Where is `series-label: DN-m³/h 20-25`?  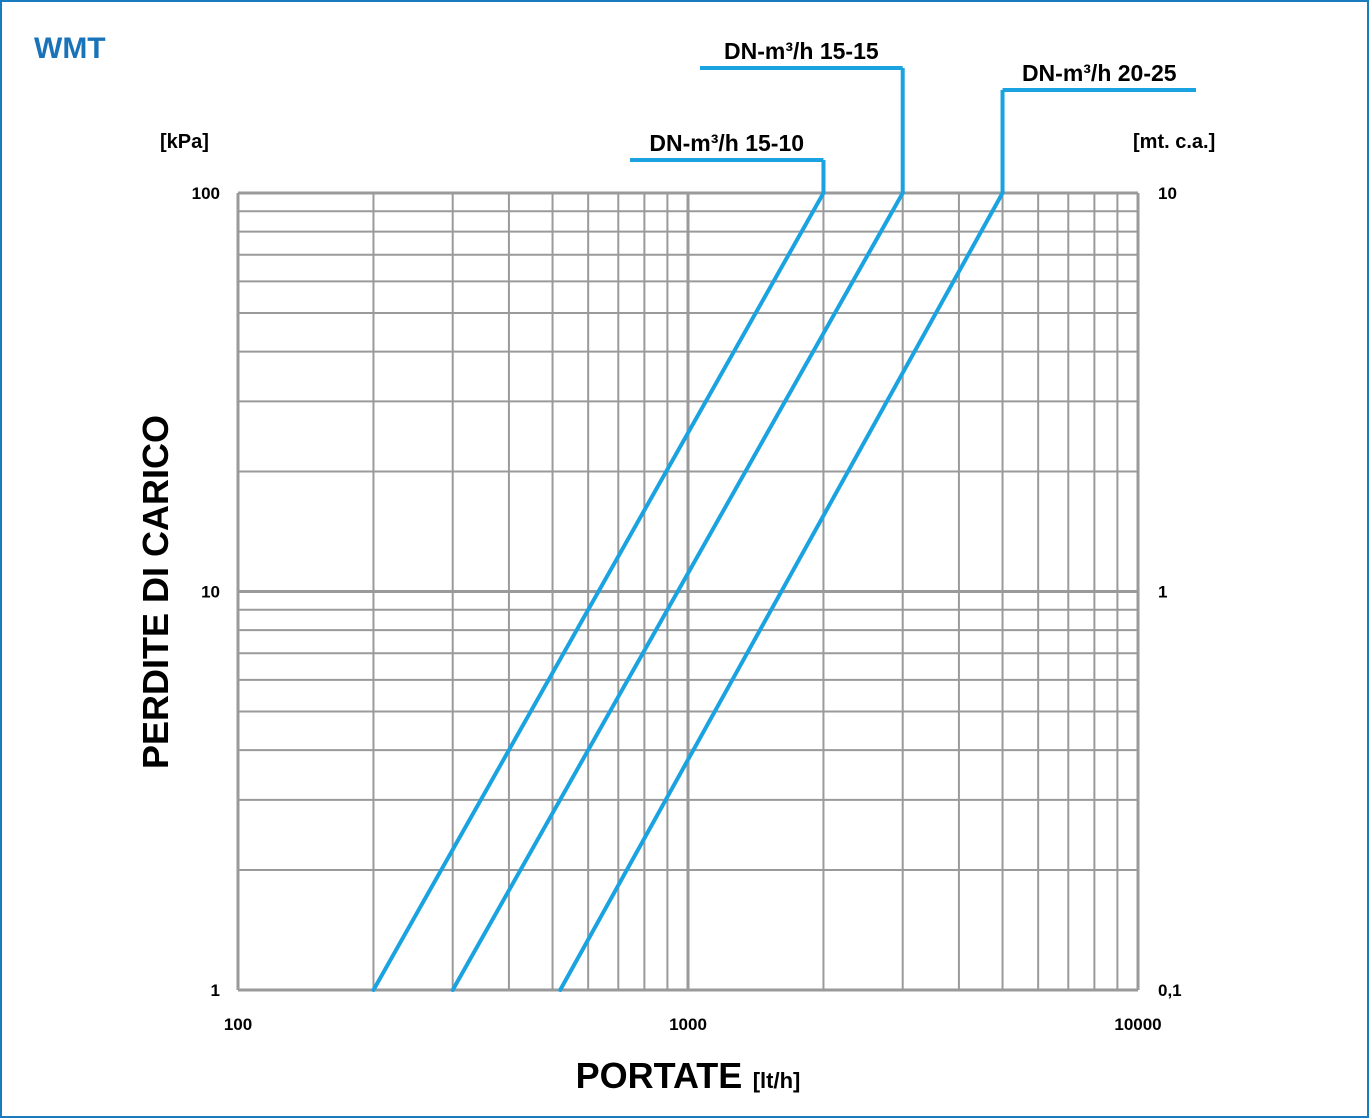
series-label: DN-m³/h 20-25 is located at coordinates (1099, 73).